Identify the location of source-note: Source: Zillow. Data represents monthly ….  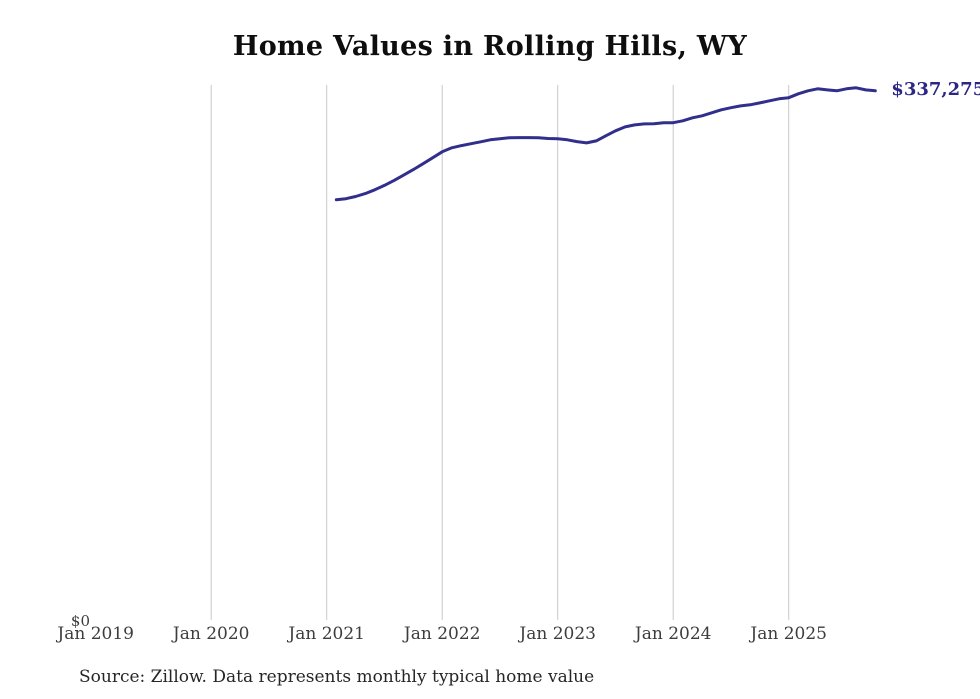
(337, 677).